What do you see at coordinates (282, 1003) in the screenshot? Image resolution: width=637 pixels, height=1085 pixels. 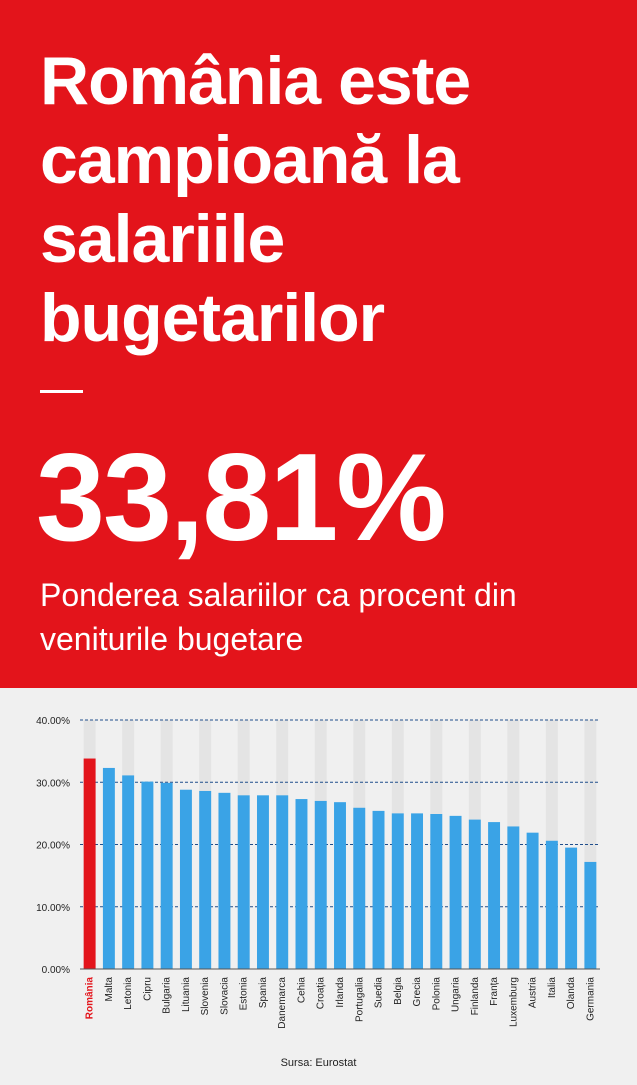 I see `x-tick-label: Danemarca` at bounding box center [282, 1003].